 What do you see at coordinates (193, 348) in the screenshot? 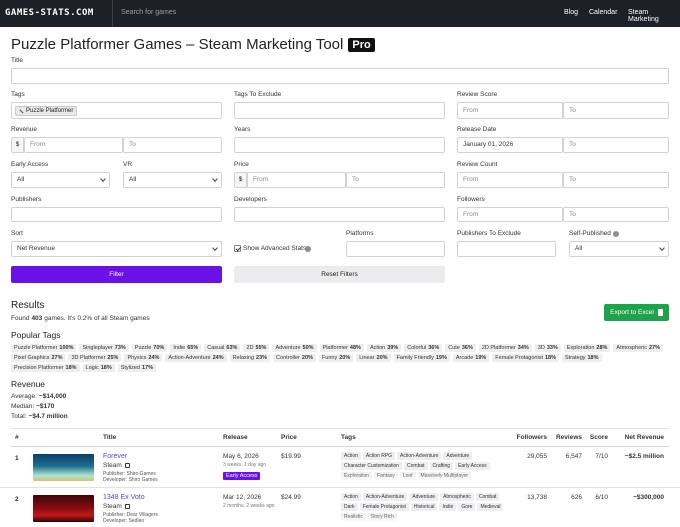
I see `tag-share: 65%` at bounding box center [193, 348].